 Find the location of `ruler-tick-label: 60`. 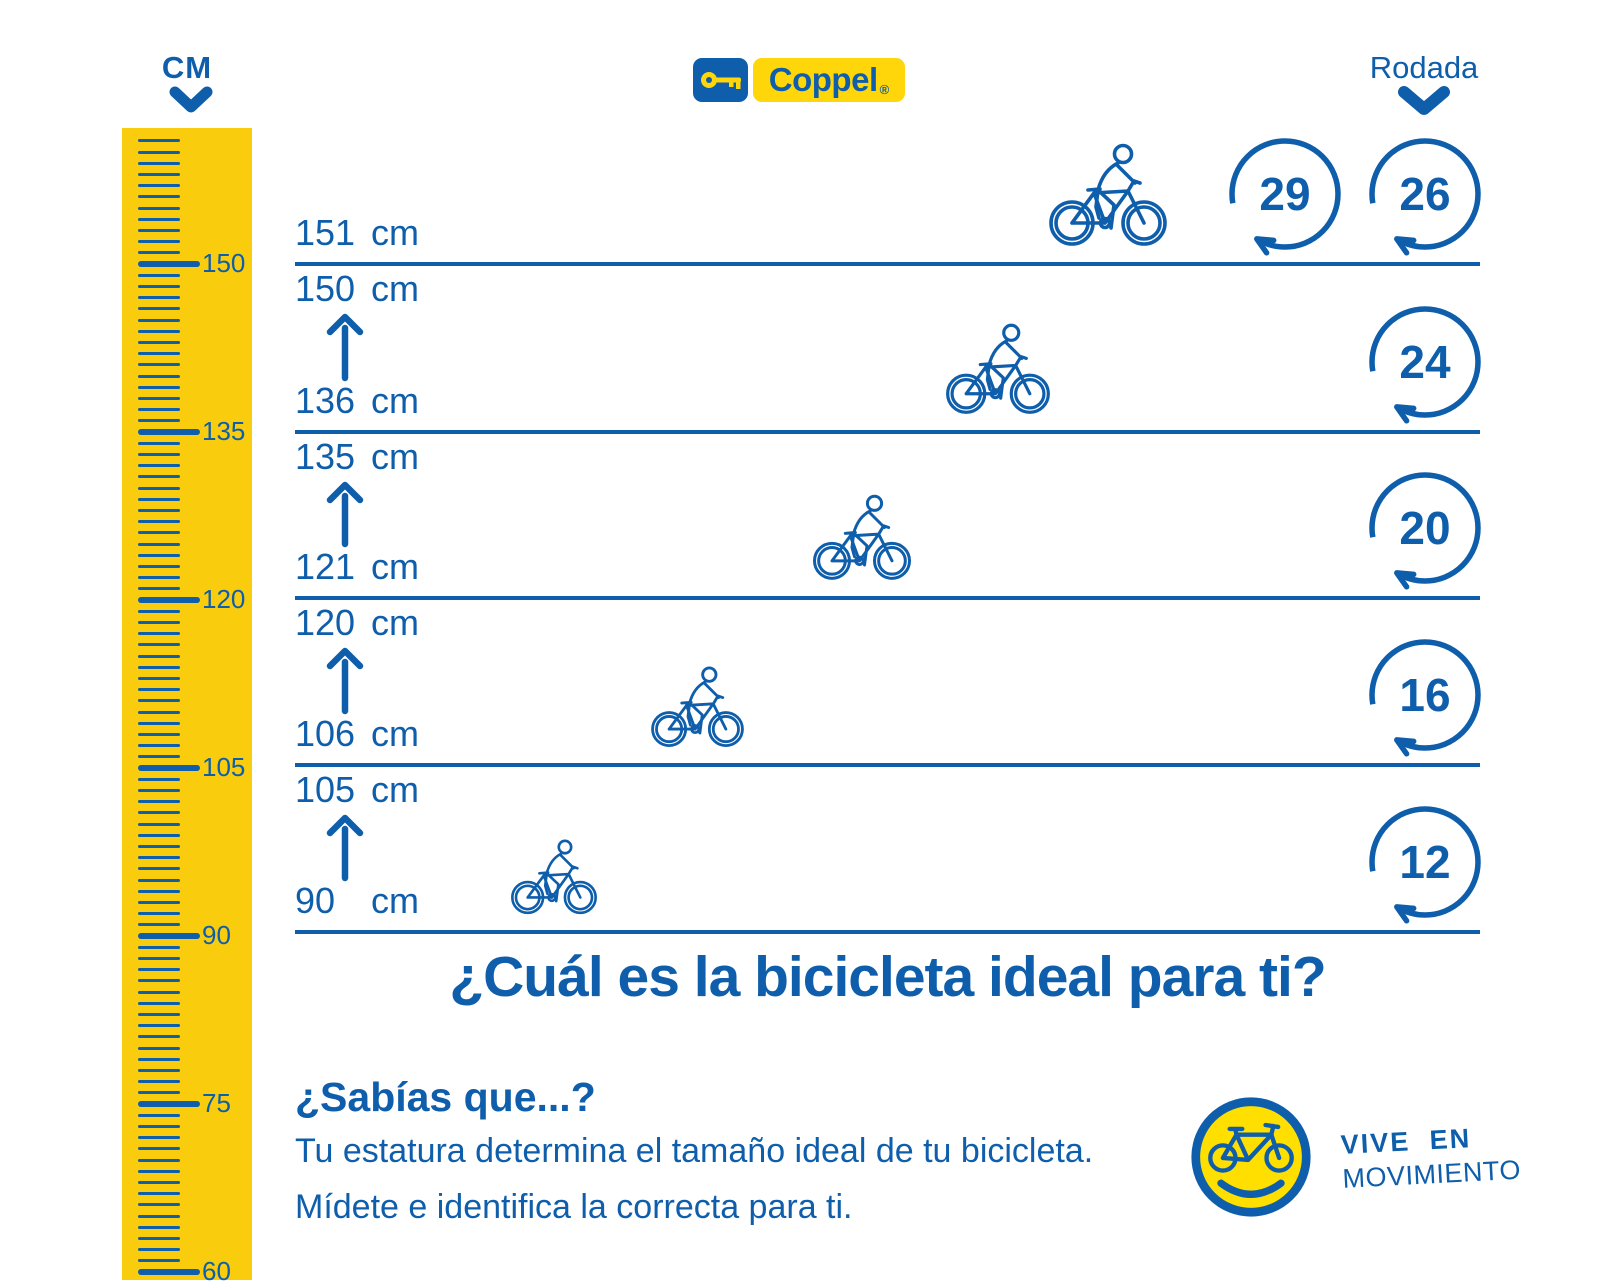

ruler-tick-label: 60 is located at coordinates (216, 1271).